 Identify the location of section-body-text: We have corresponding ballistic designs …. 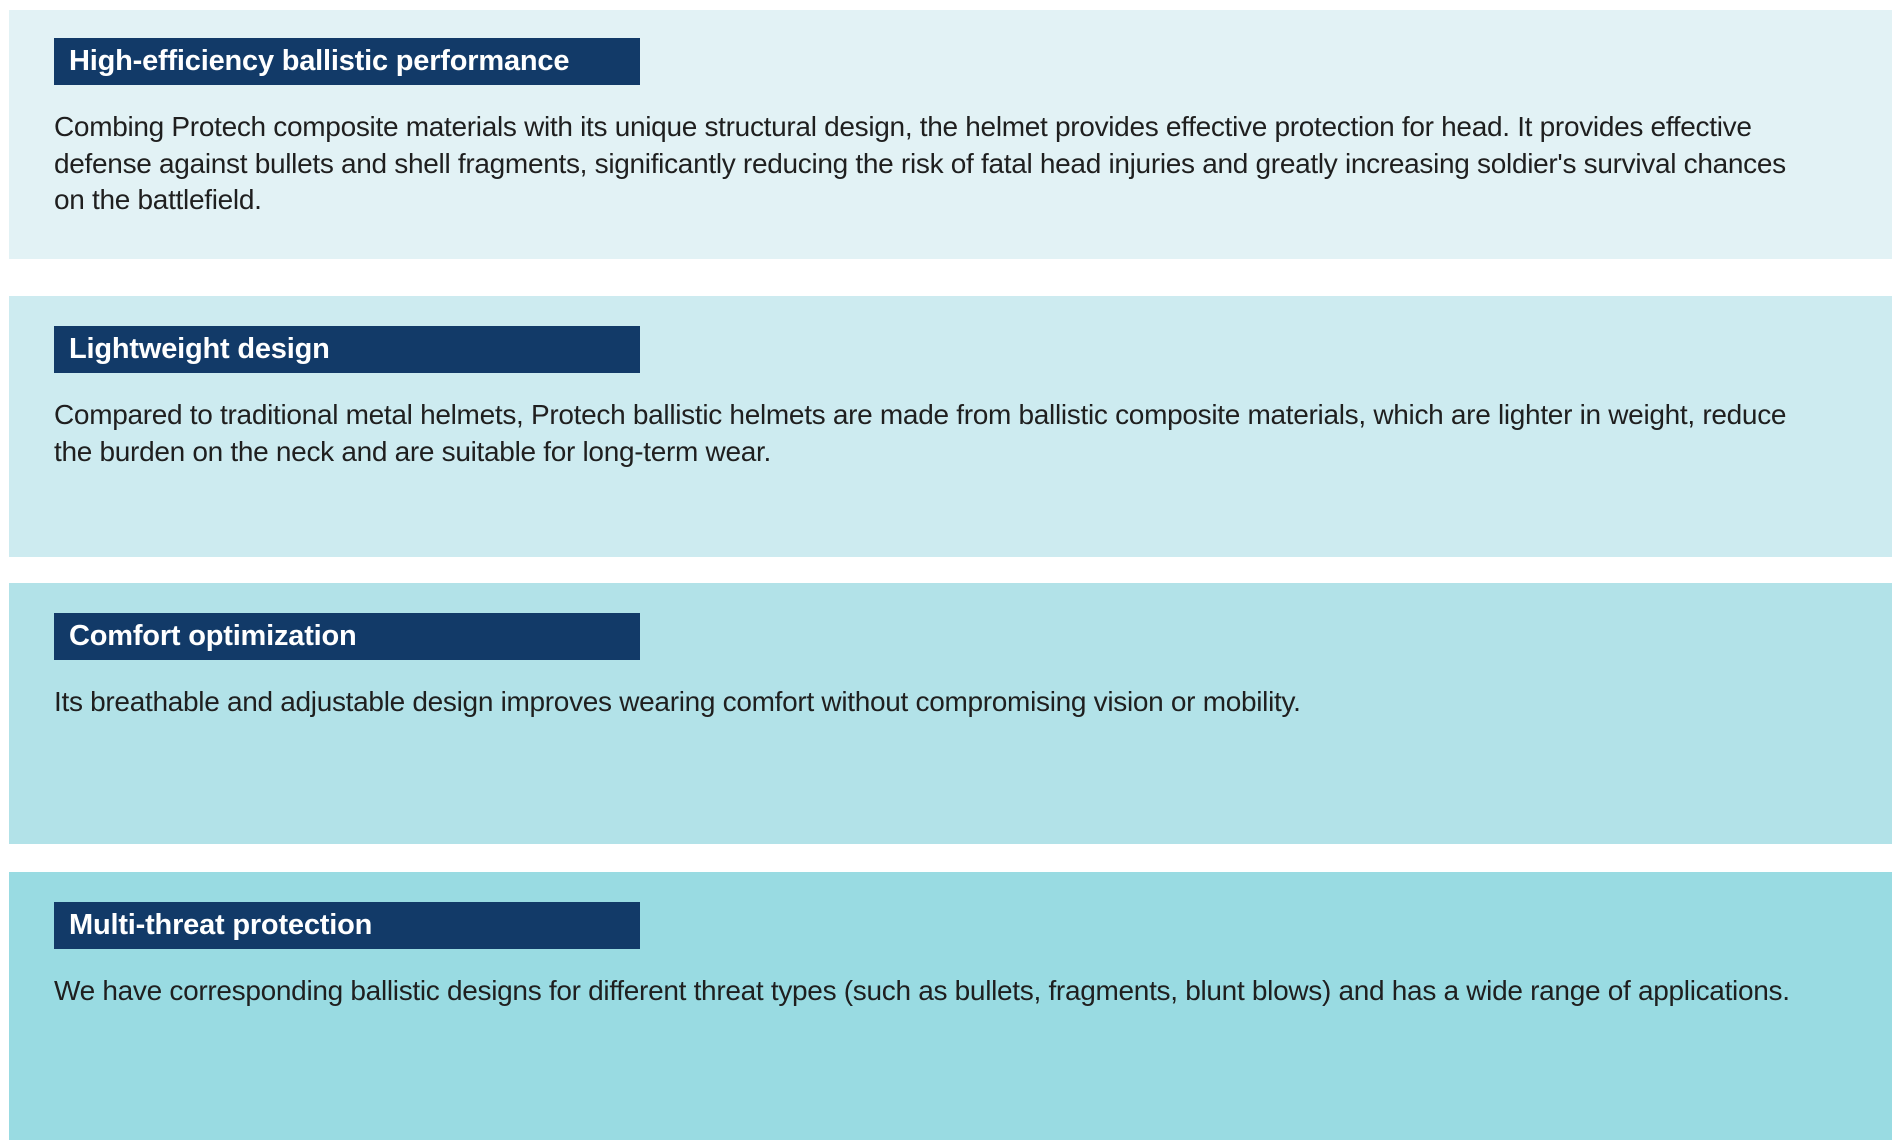
(922, 990).